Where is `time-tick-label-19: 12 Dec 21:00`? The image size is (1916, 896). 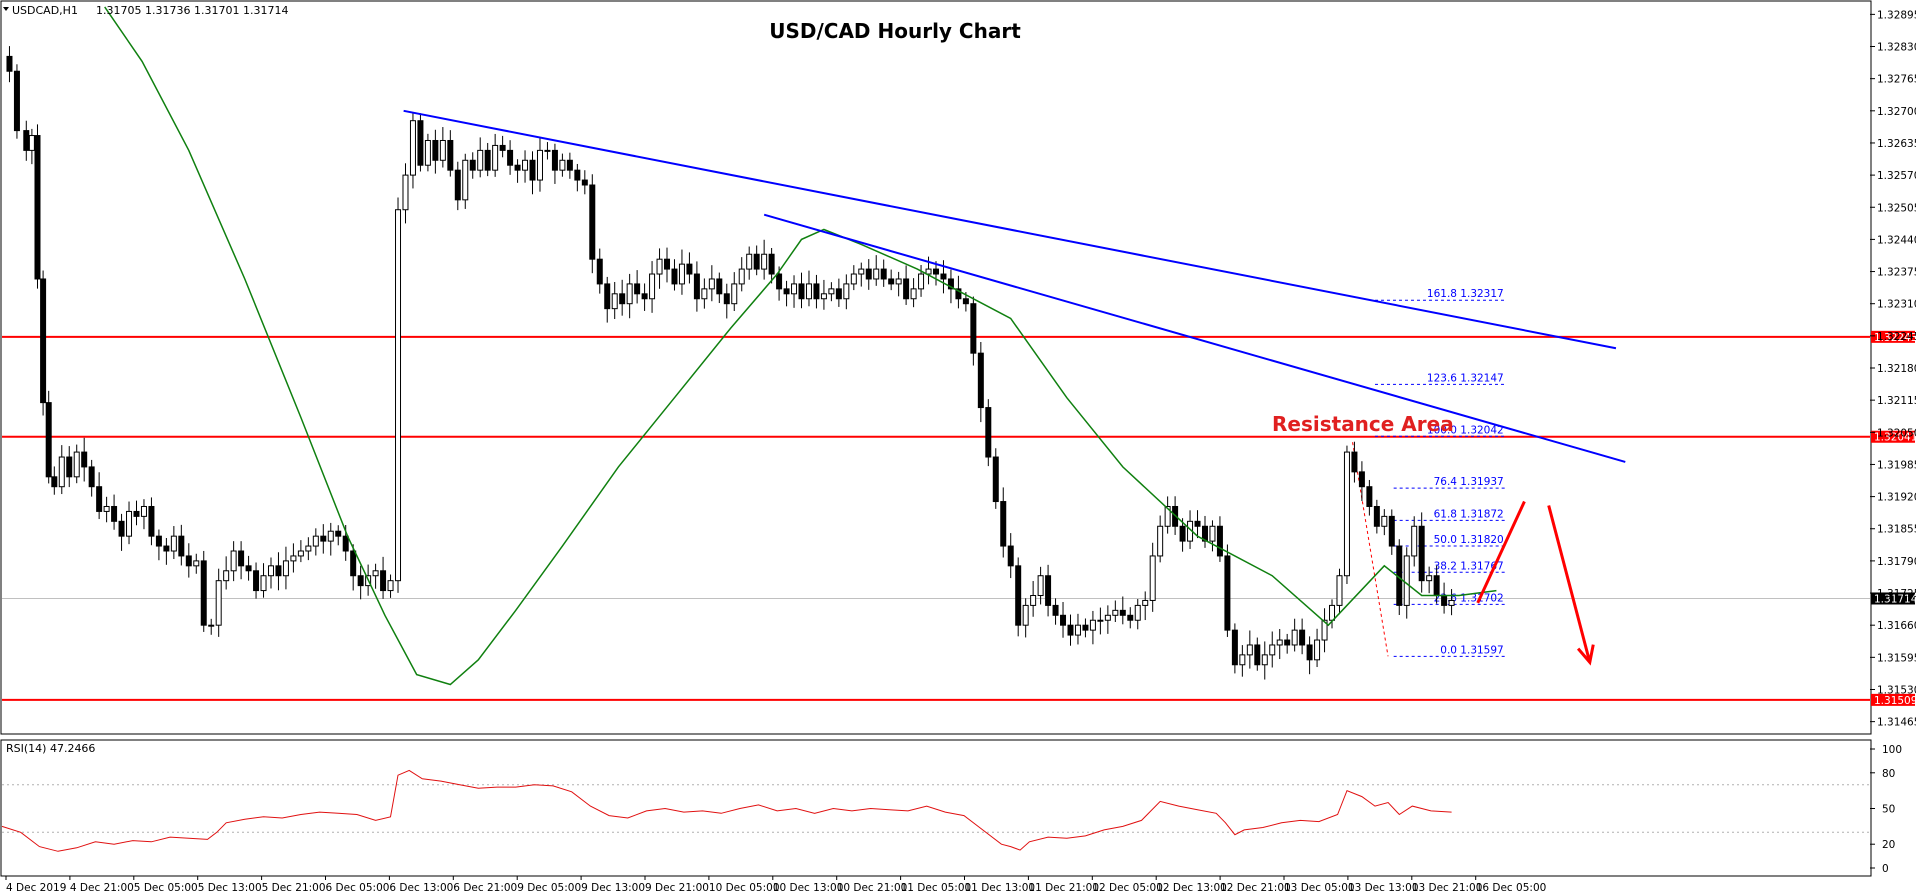 time-tick-label-19: 12 Dec 21:00 is located at coordinates (1255, 888).